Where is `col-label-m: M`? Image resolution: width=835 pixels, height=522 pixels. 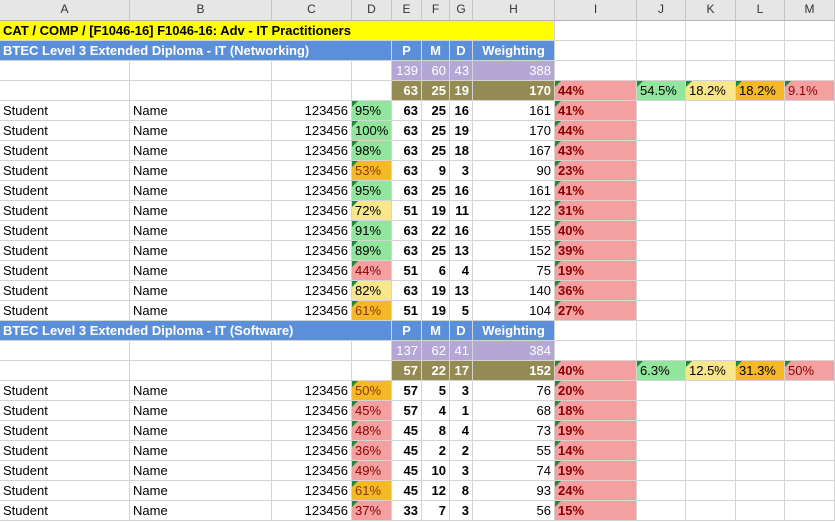 col-label-m: M is located at coordinates (436, 51).